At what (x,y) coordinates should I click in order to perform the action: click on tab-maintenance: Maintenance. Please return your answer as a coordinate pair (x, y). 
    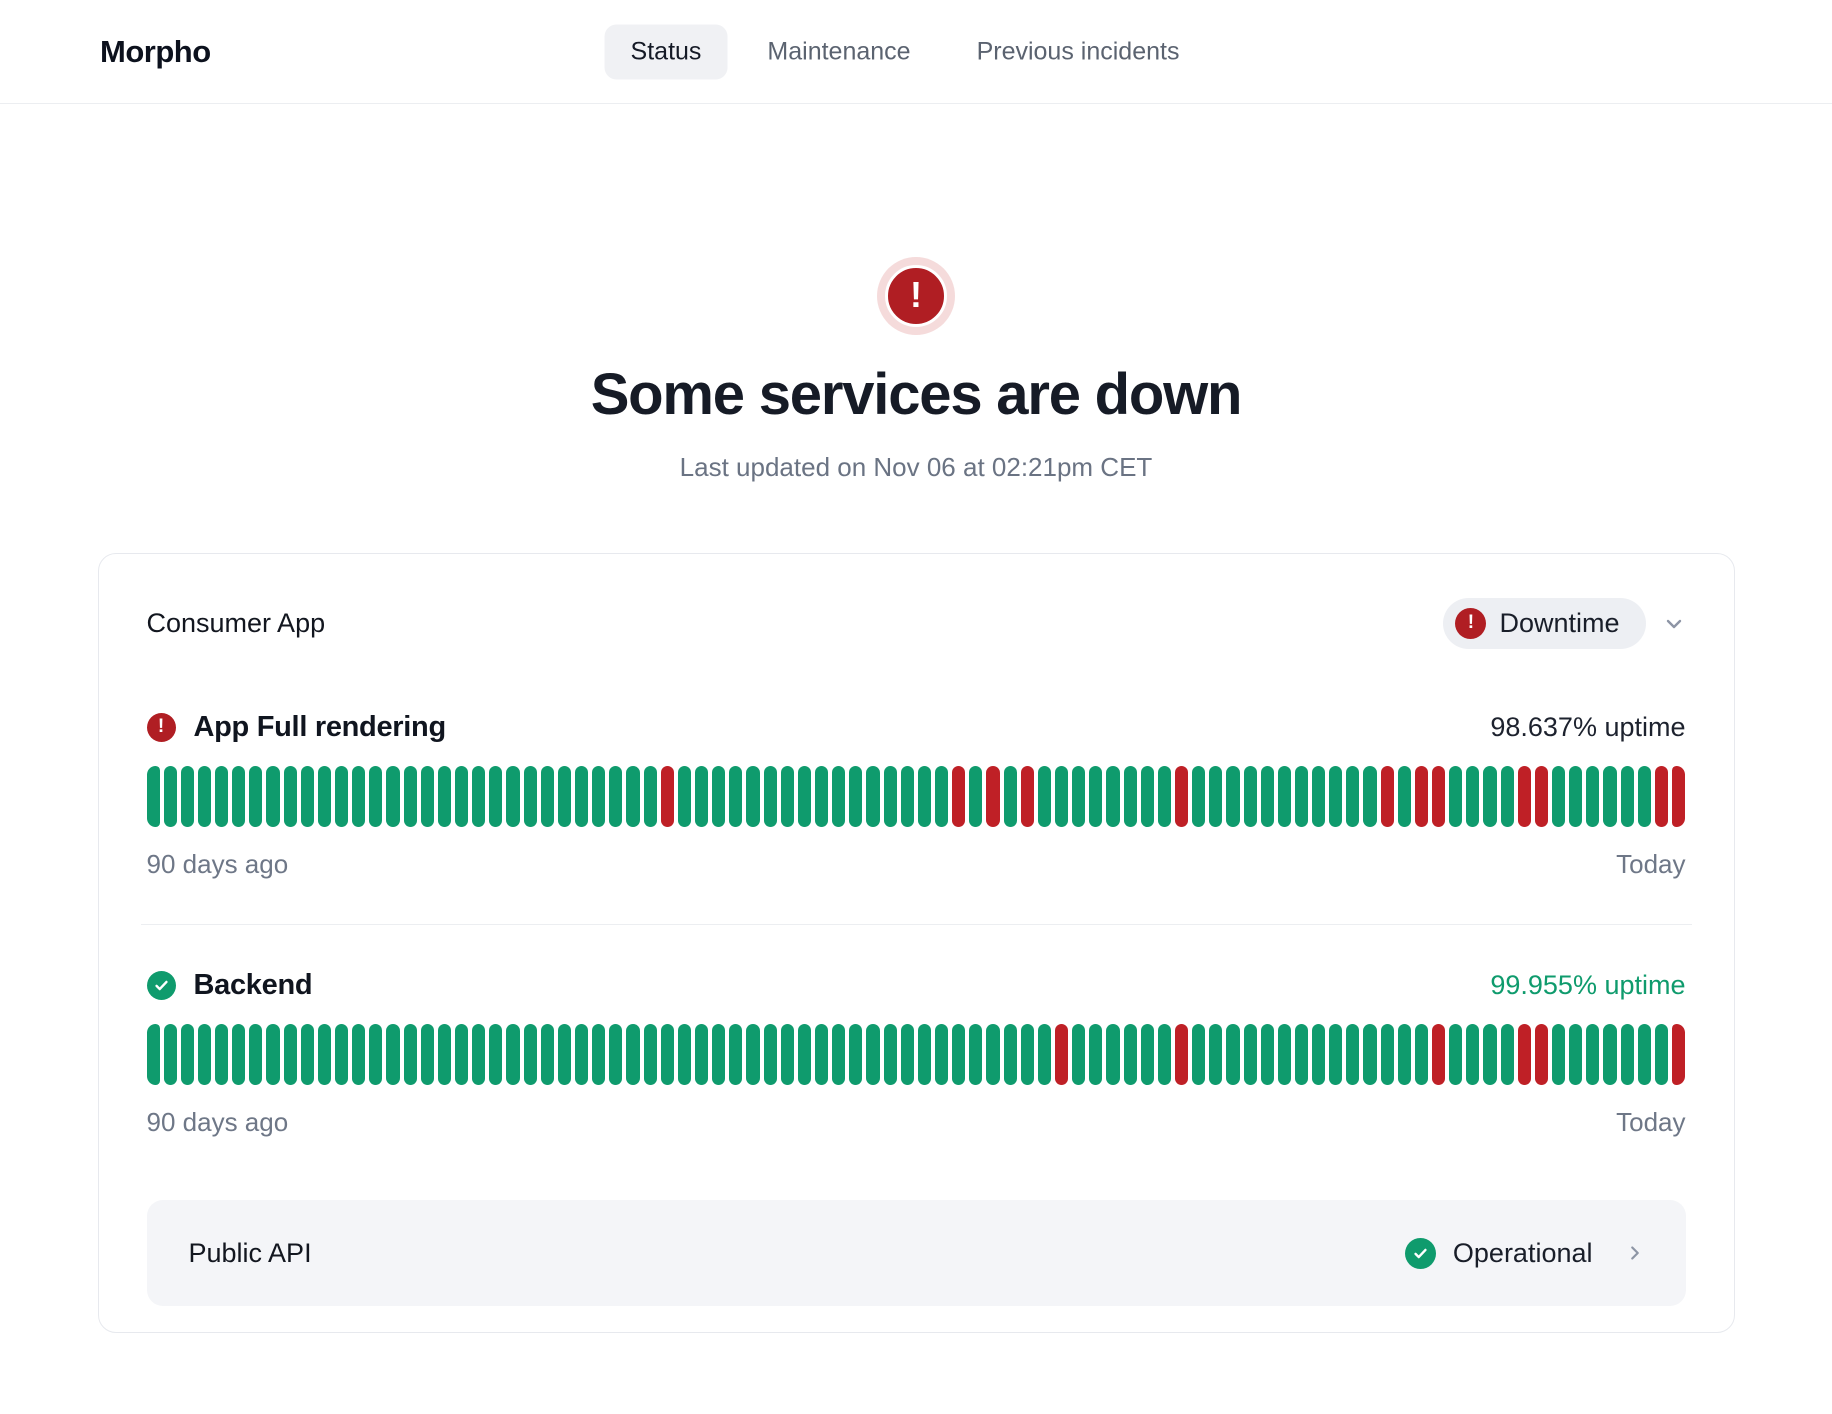
    Looking at the image, I should click on (839, 51).